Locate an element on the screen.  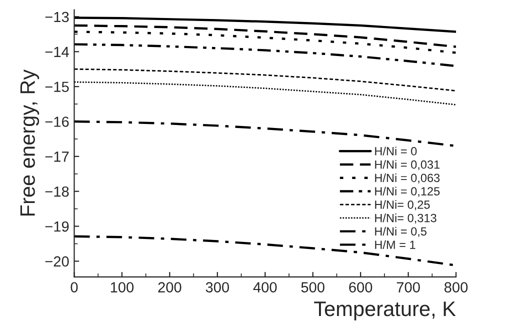
y-axis-title: Free energy, Ry is located at coordinates (30, 142).